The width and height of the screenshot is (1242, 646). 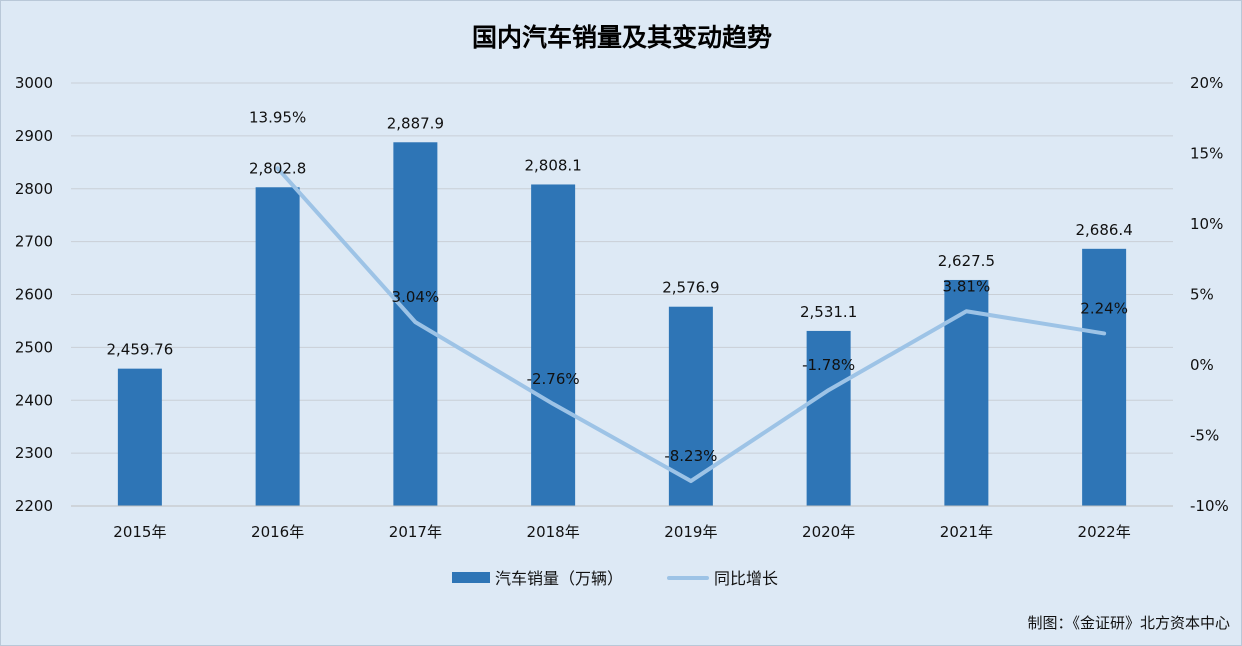 I want to click on line-value-label: 13.95%, so click(x=277, y=117).